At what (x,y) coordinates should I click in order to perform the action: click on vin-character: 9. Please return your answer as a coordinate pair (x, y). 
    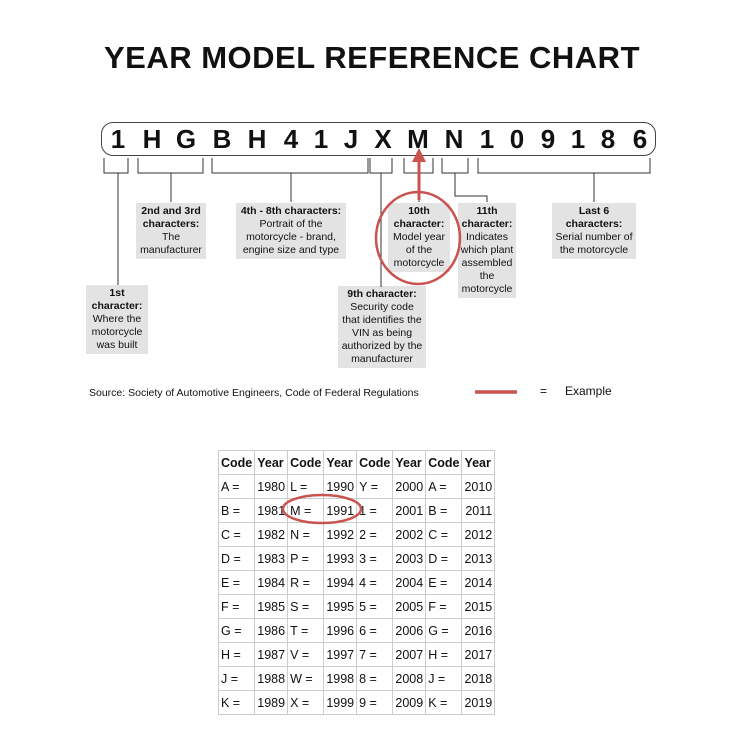
    Looking at the image, I should click on (548, 139).